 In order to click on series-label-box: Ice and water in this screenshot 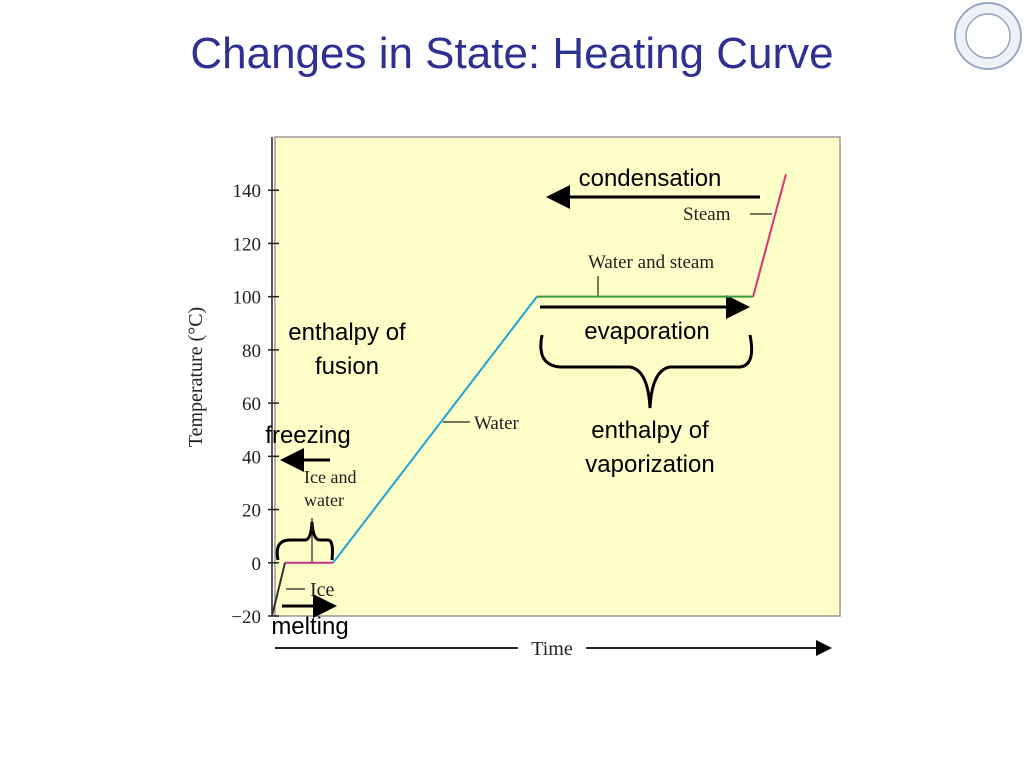, I will do `click(330, 488)`.